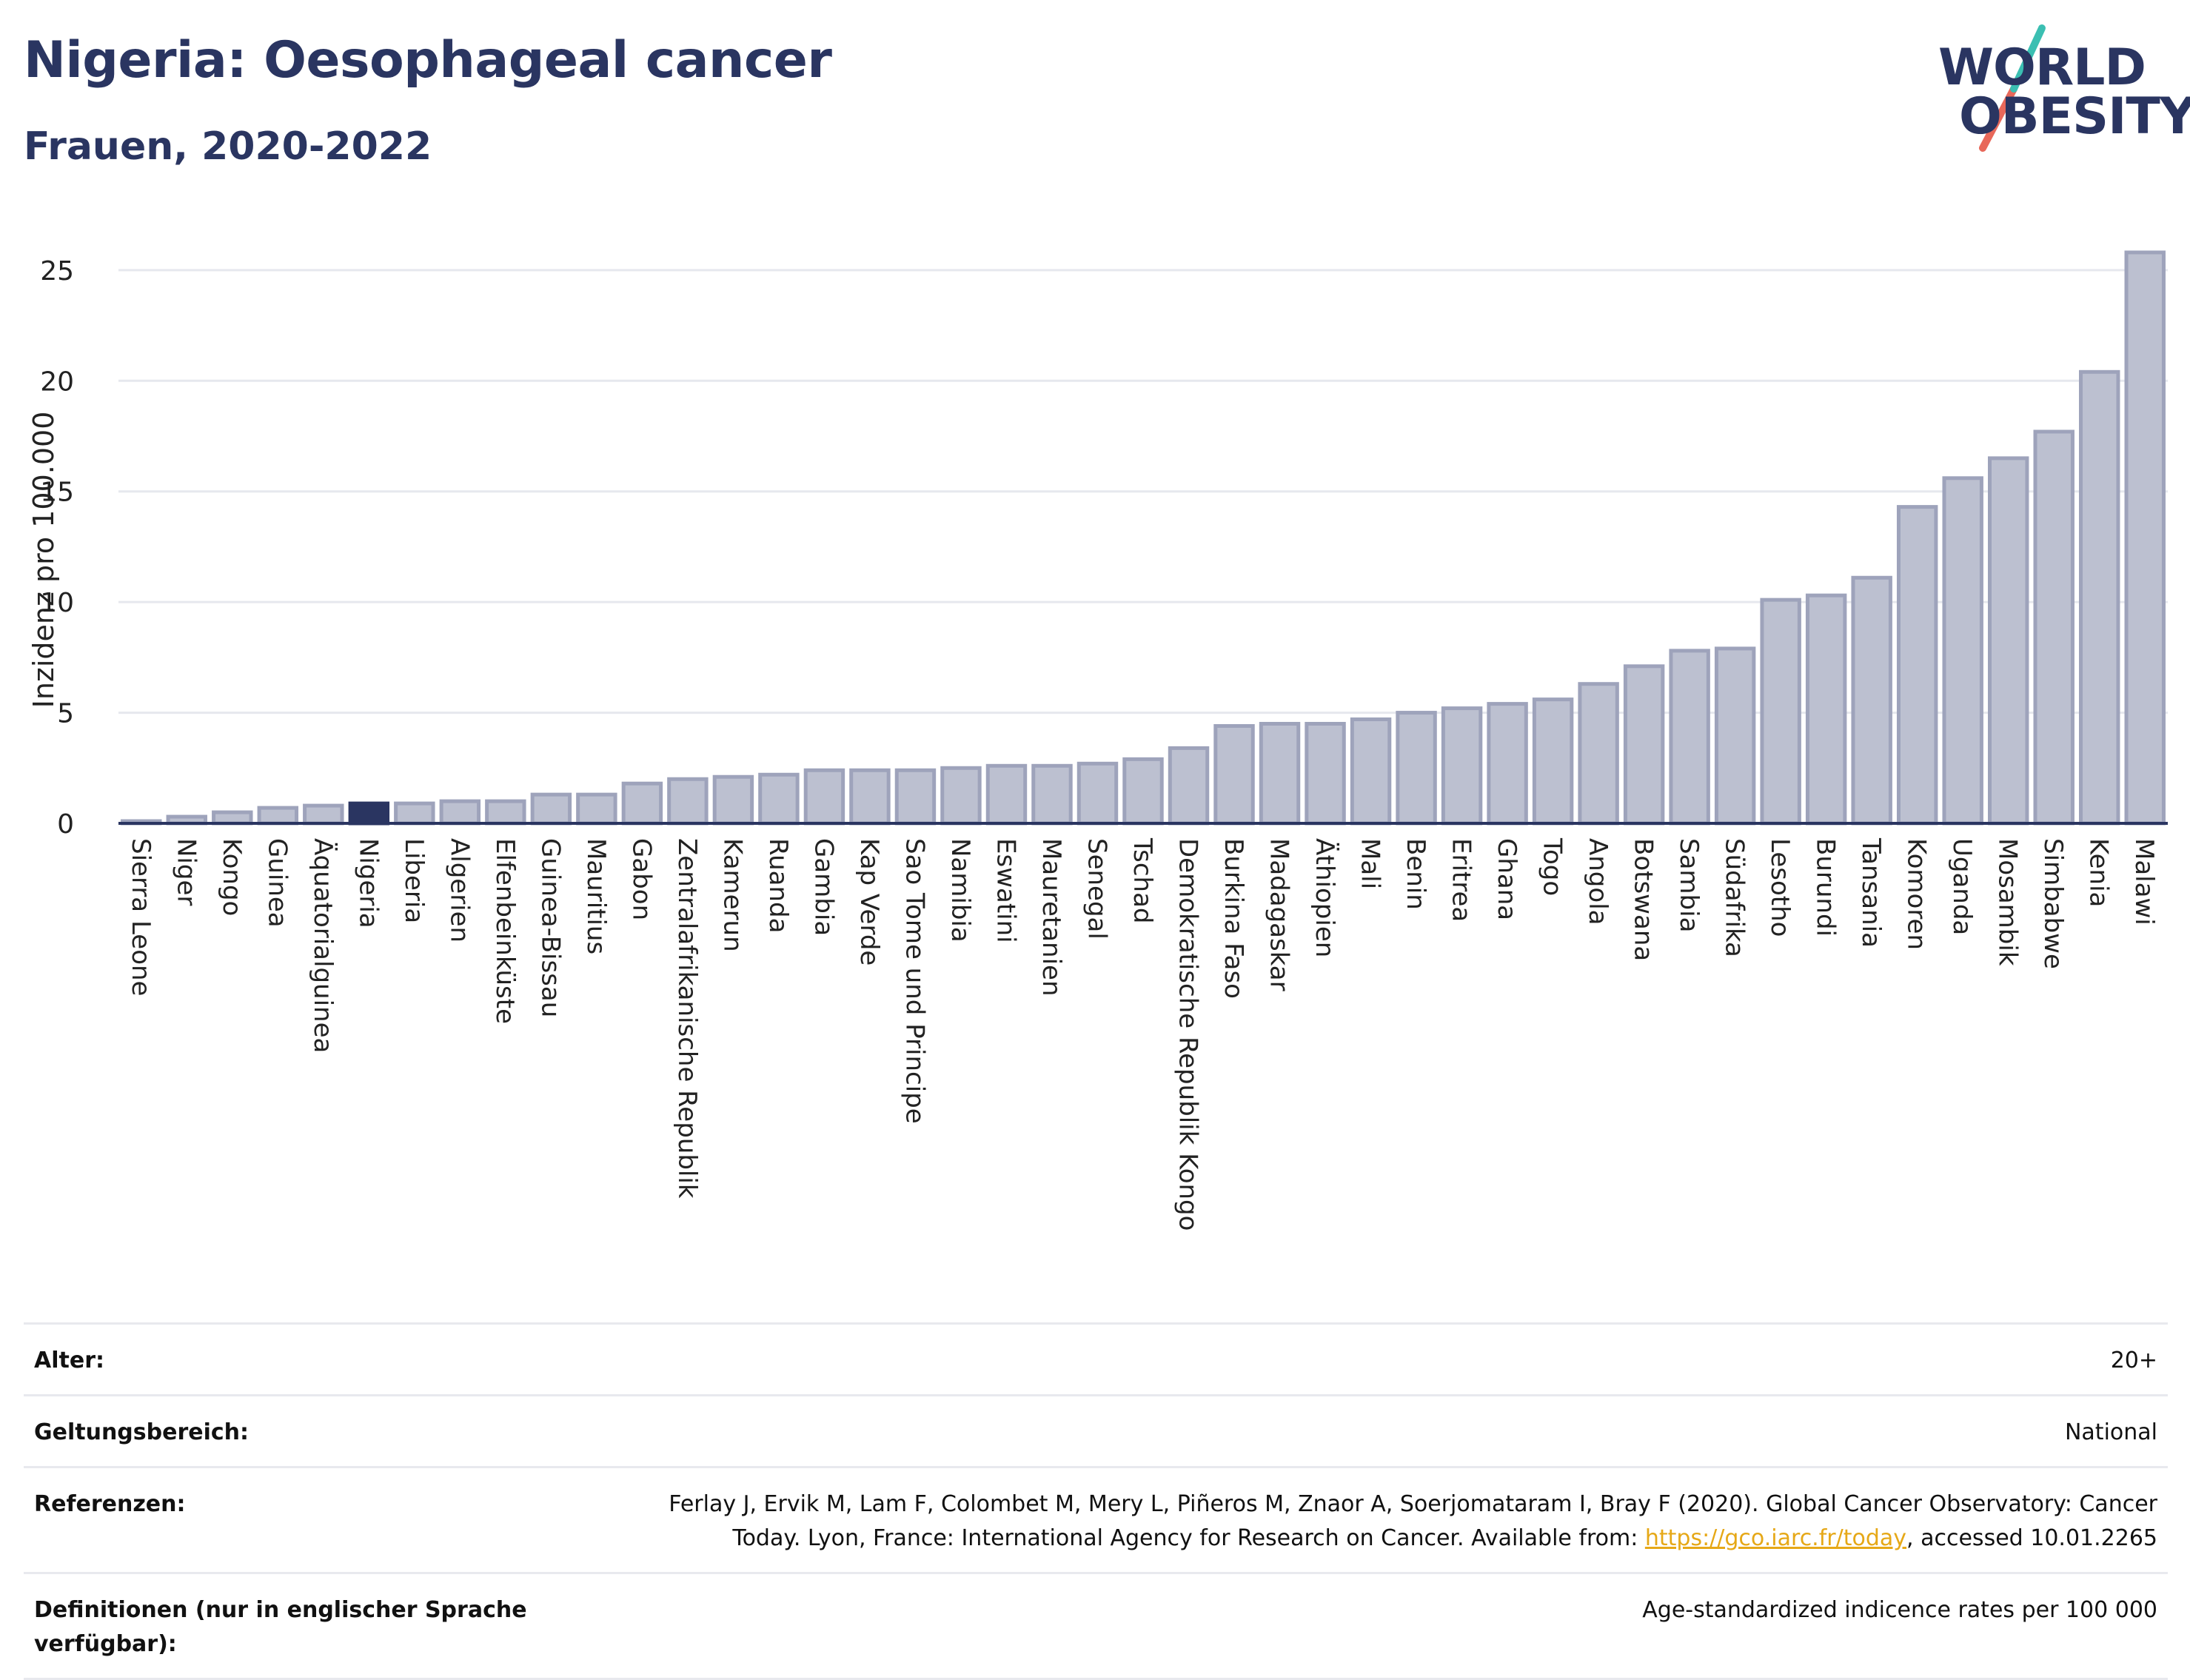  Describe the element at coordinates (1461, 880) in the screenshot. I see `x-tick-label: Eritrea` at that location.